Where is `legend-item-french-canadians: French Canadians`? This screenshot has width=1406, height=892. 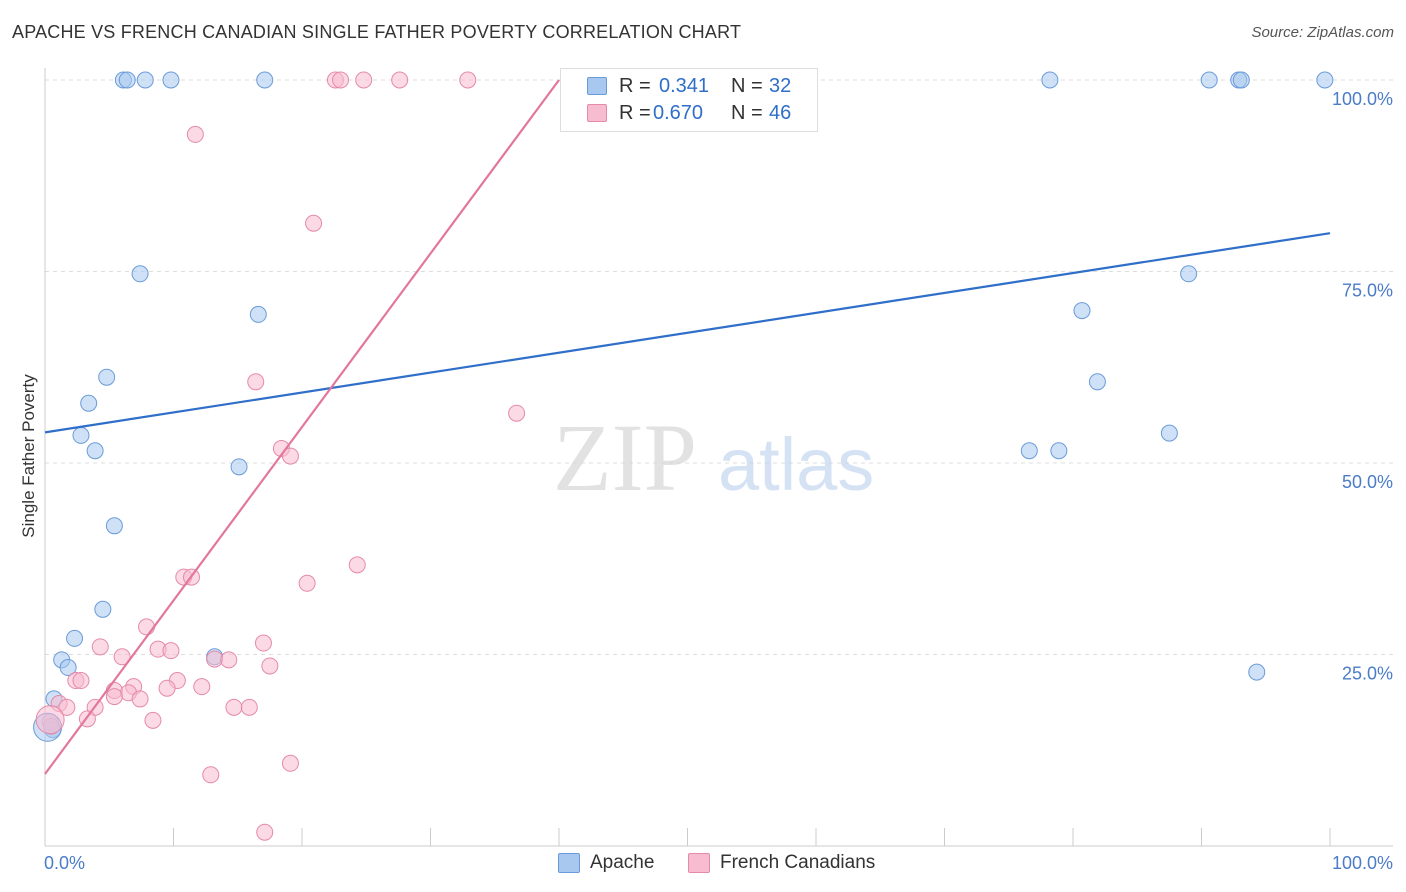
legend-item-french-canadians: French Canadians is located at coordinates (781, 863).